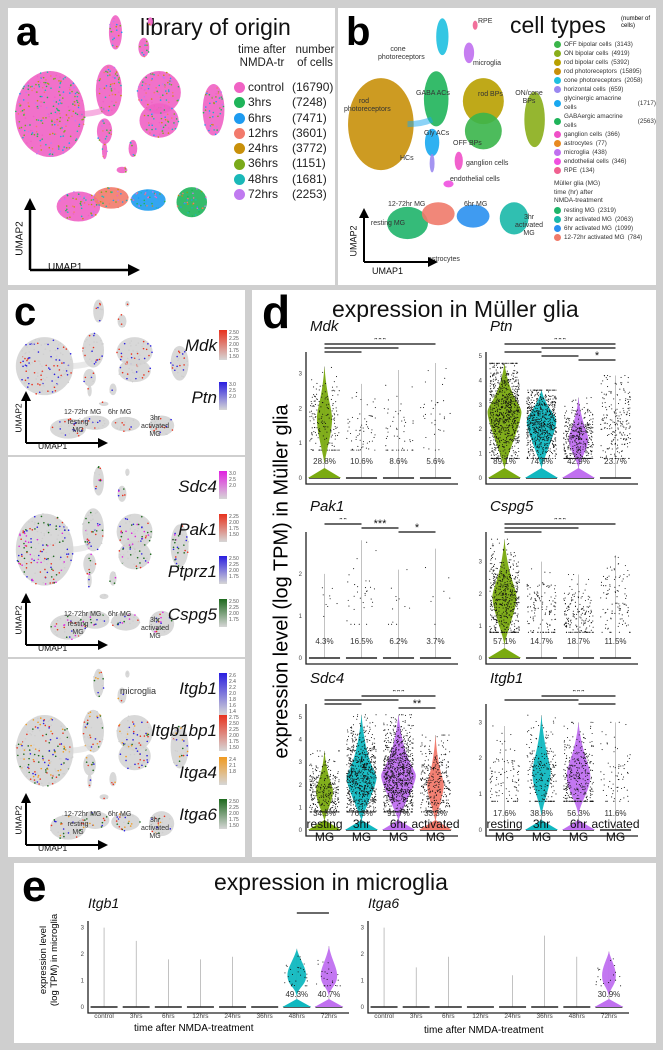 This screenshot has height=1050, width=663. I want to click on umap-cluster-microglia, so click(122, 321).